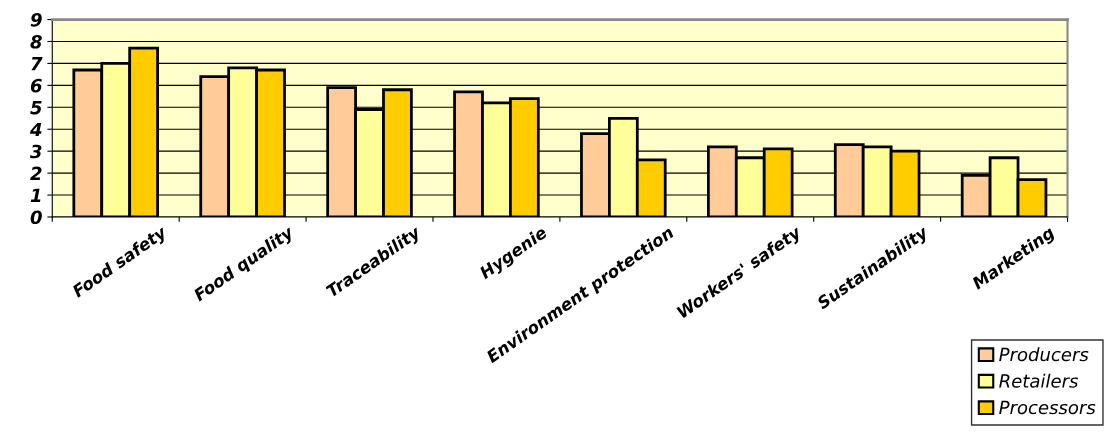 The width and height of the screenshot is (1112, 434). What do you see at coordinates (35, 195) in the screenshot?
I see `y-tick-label: 1` at bounding box center [35, 195].